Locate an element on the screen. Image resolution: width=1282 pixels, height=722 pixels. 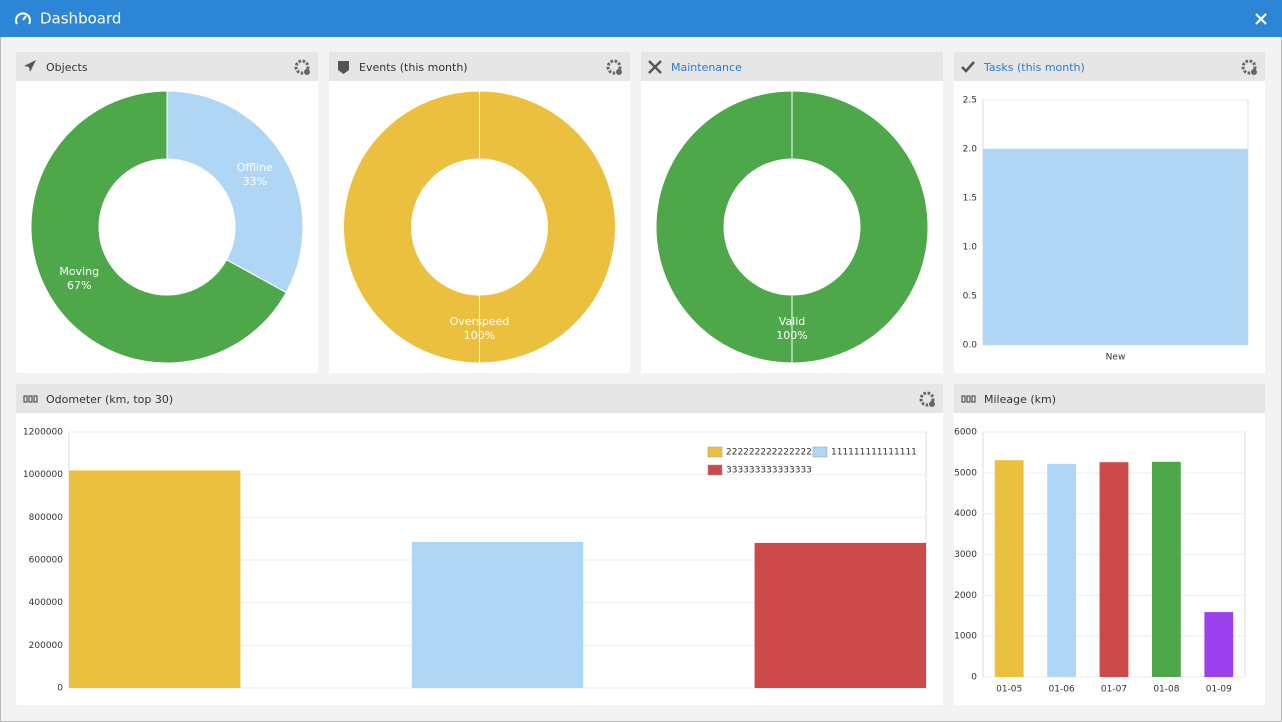
y-tick-label: 4000 is located at coordinates (965, 514).